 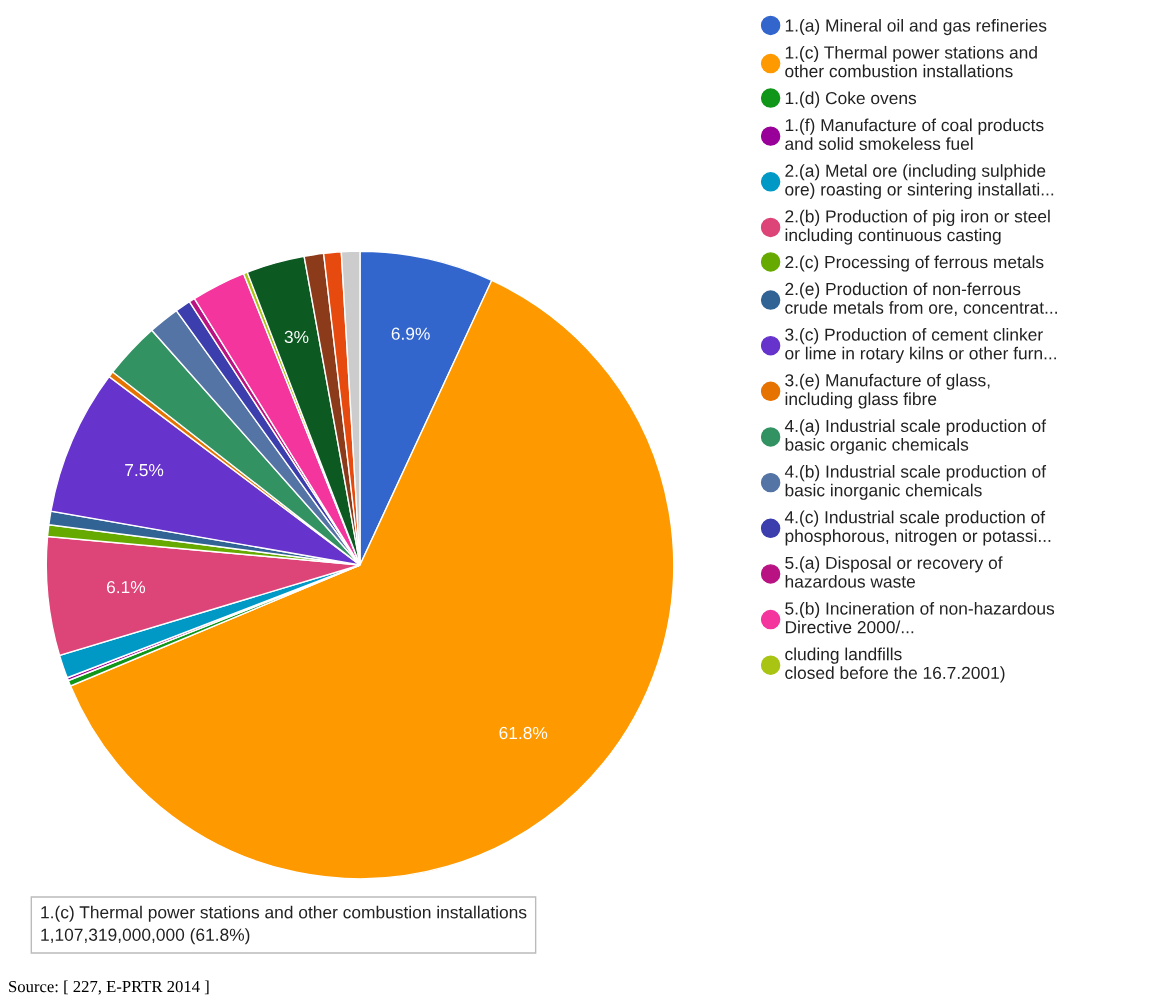 What do you see at coordinates (911, 61) in the screenshot?
I see `legend-label: 1.(c) Thermal power stations and other combustion installations` at bounding box center [911, 61].